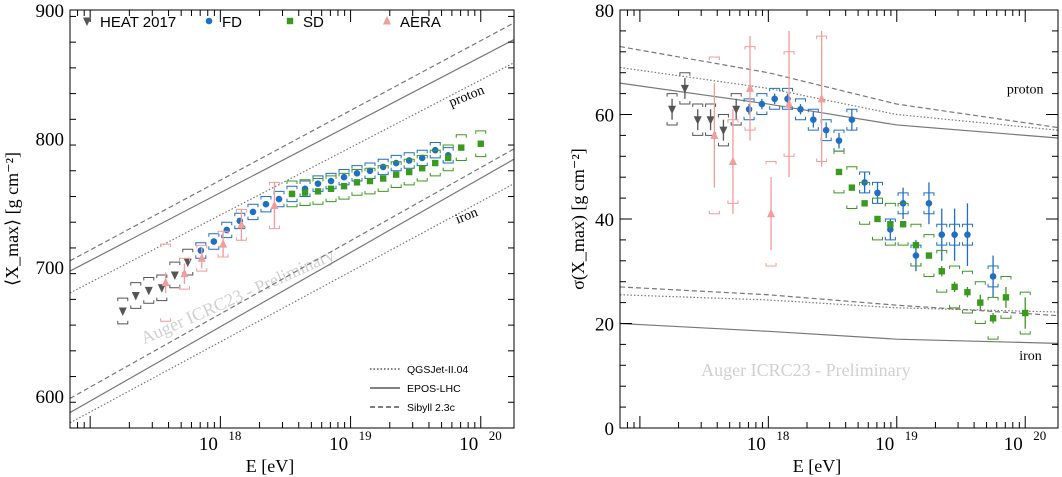 The image size is (1062, 477). I want to click on series-fd, so click(871, 192).